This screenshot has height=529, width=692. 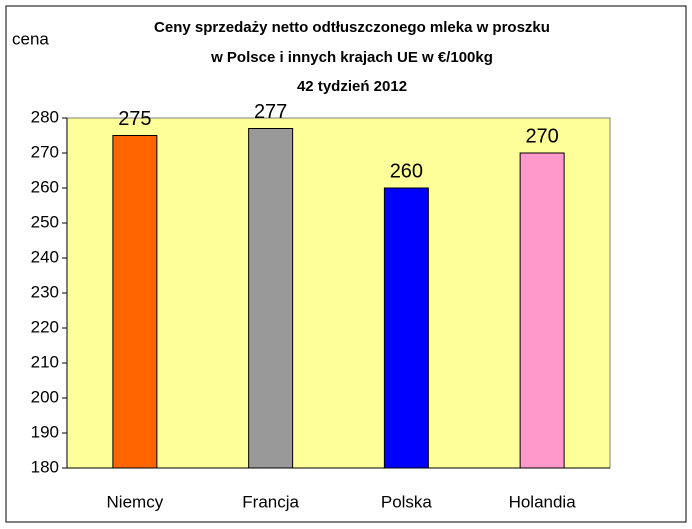 What do you see at coordinates (45, 116) in the screenshot?
I see `y-tick-label: 280` at bounding box center [45, 116].